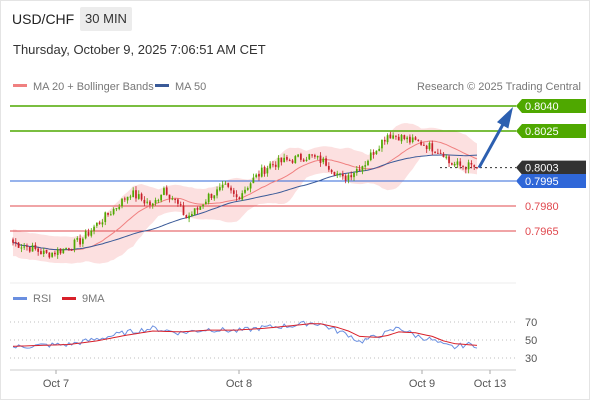  I want to click on ma9-legend-label: 9MA, so click(93, 299).